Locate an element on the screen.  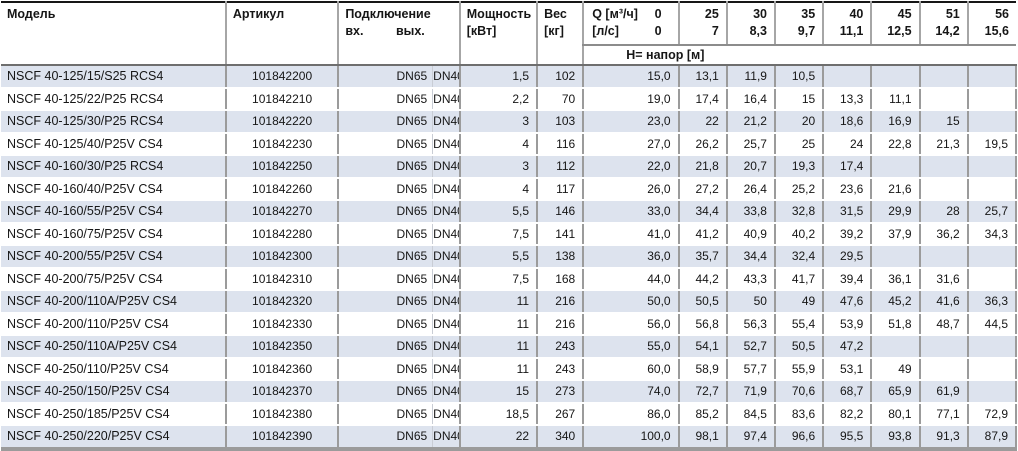
flow-ls-value: 9,7 is located at coordinates (806, 31).